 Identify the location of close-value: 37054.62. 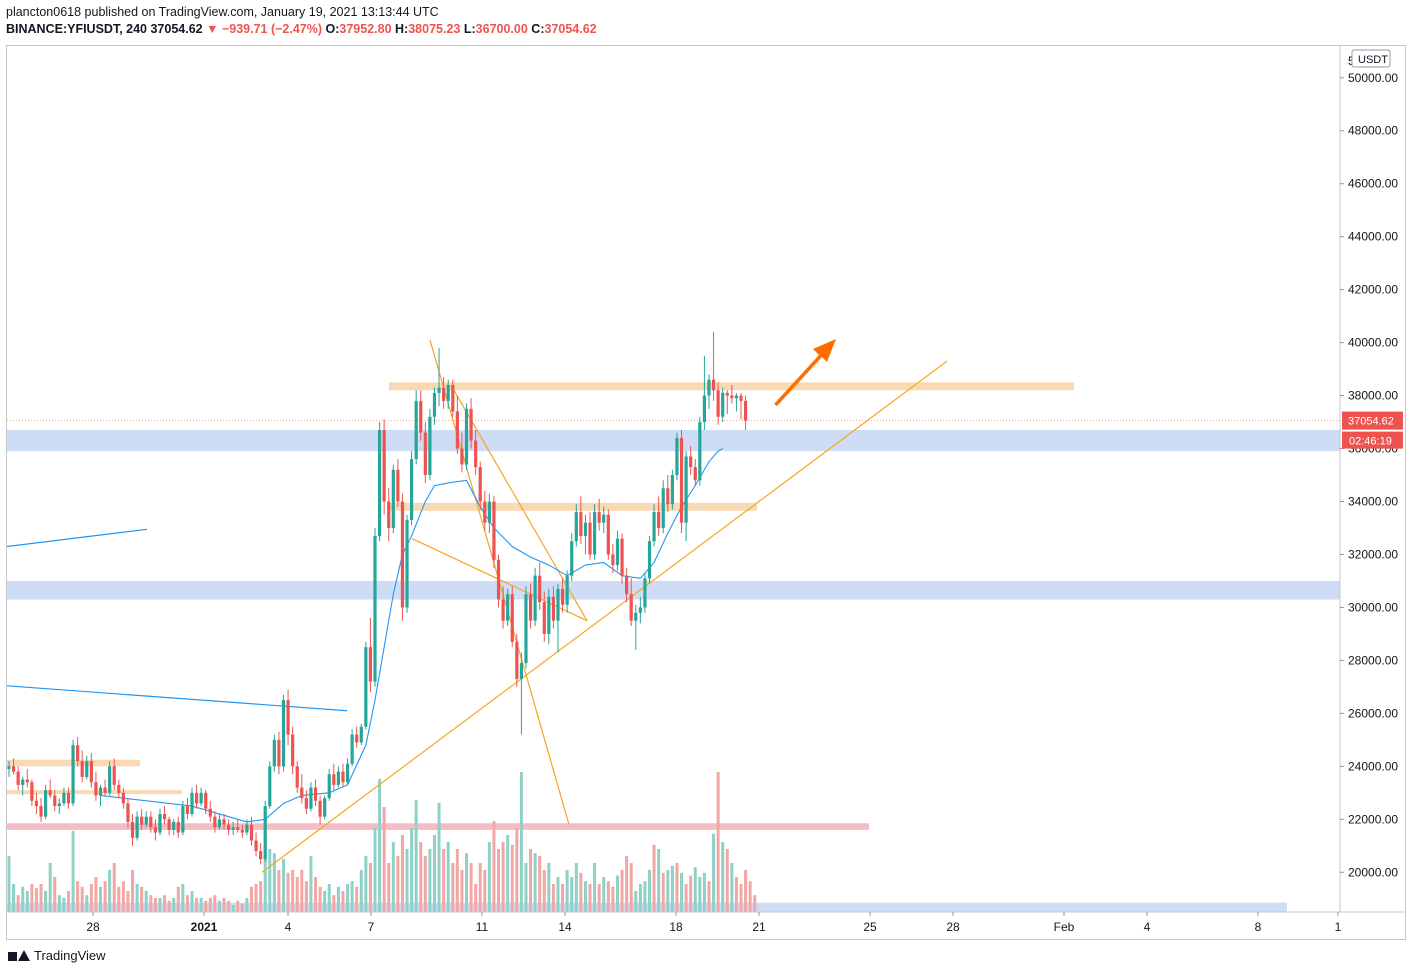
(570, 29).